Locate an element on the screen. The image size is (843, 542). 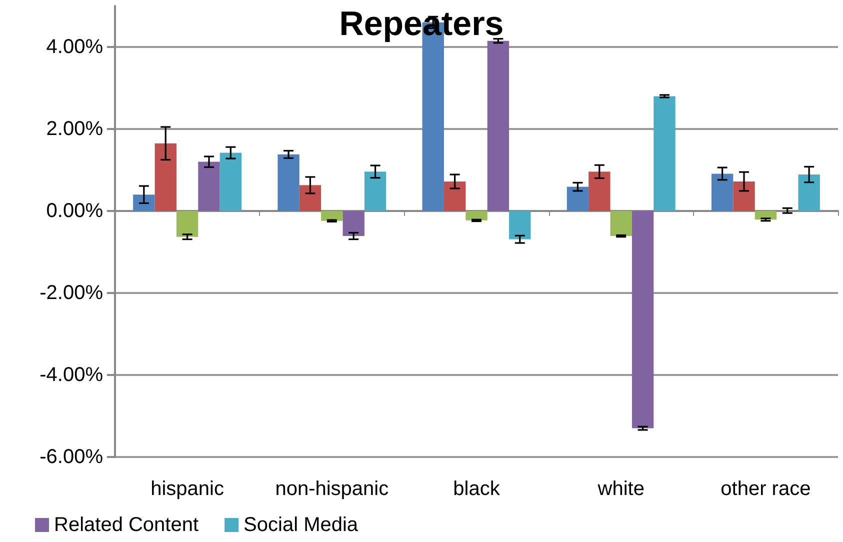
y-tick-label: 2.00% is located at coordinates (75, 129).